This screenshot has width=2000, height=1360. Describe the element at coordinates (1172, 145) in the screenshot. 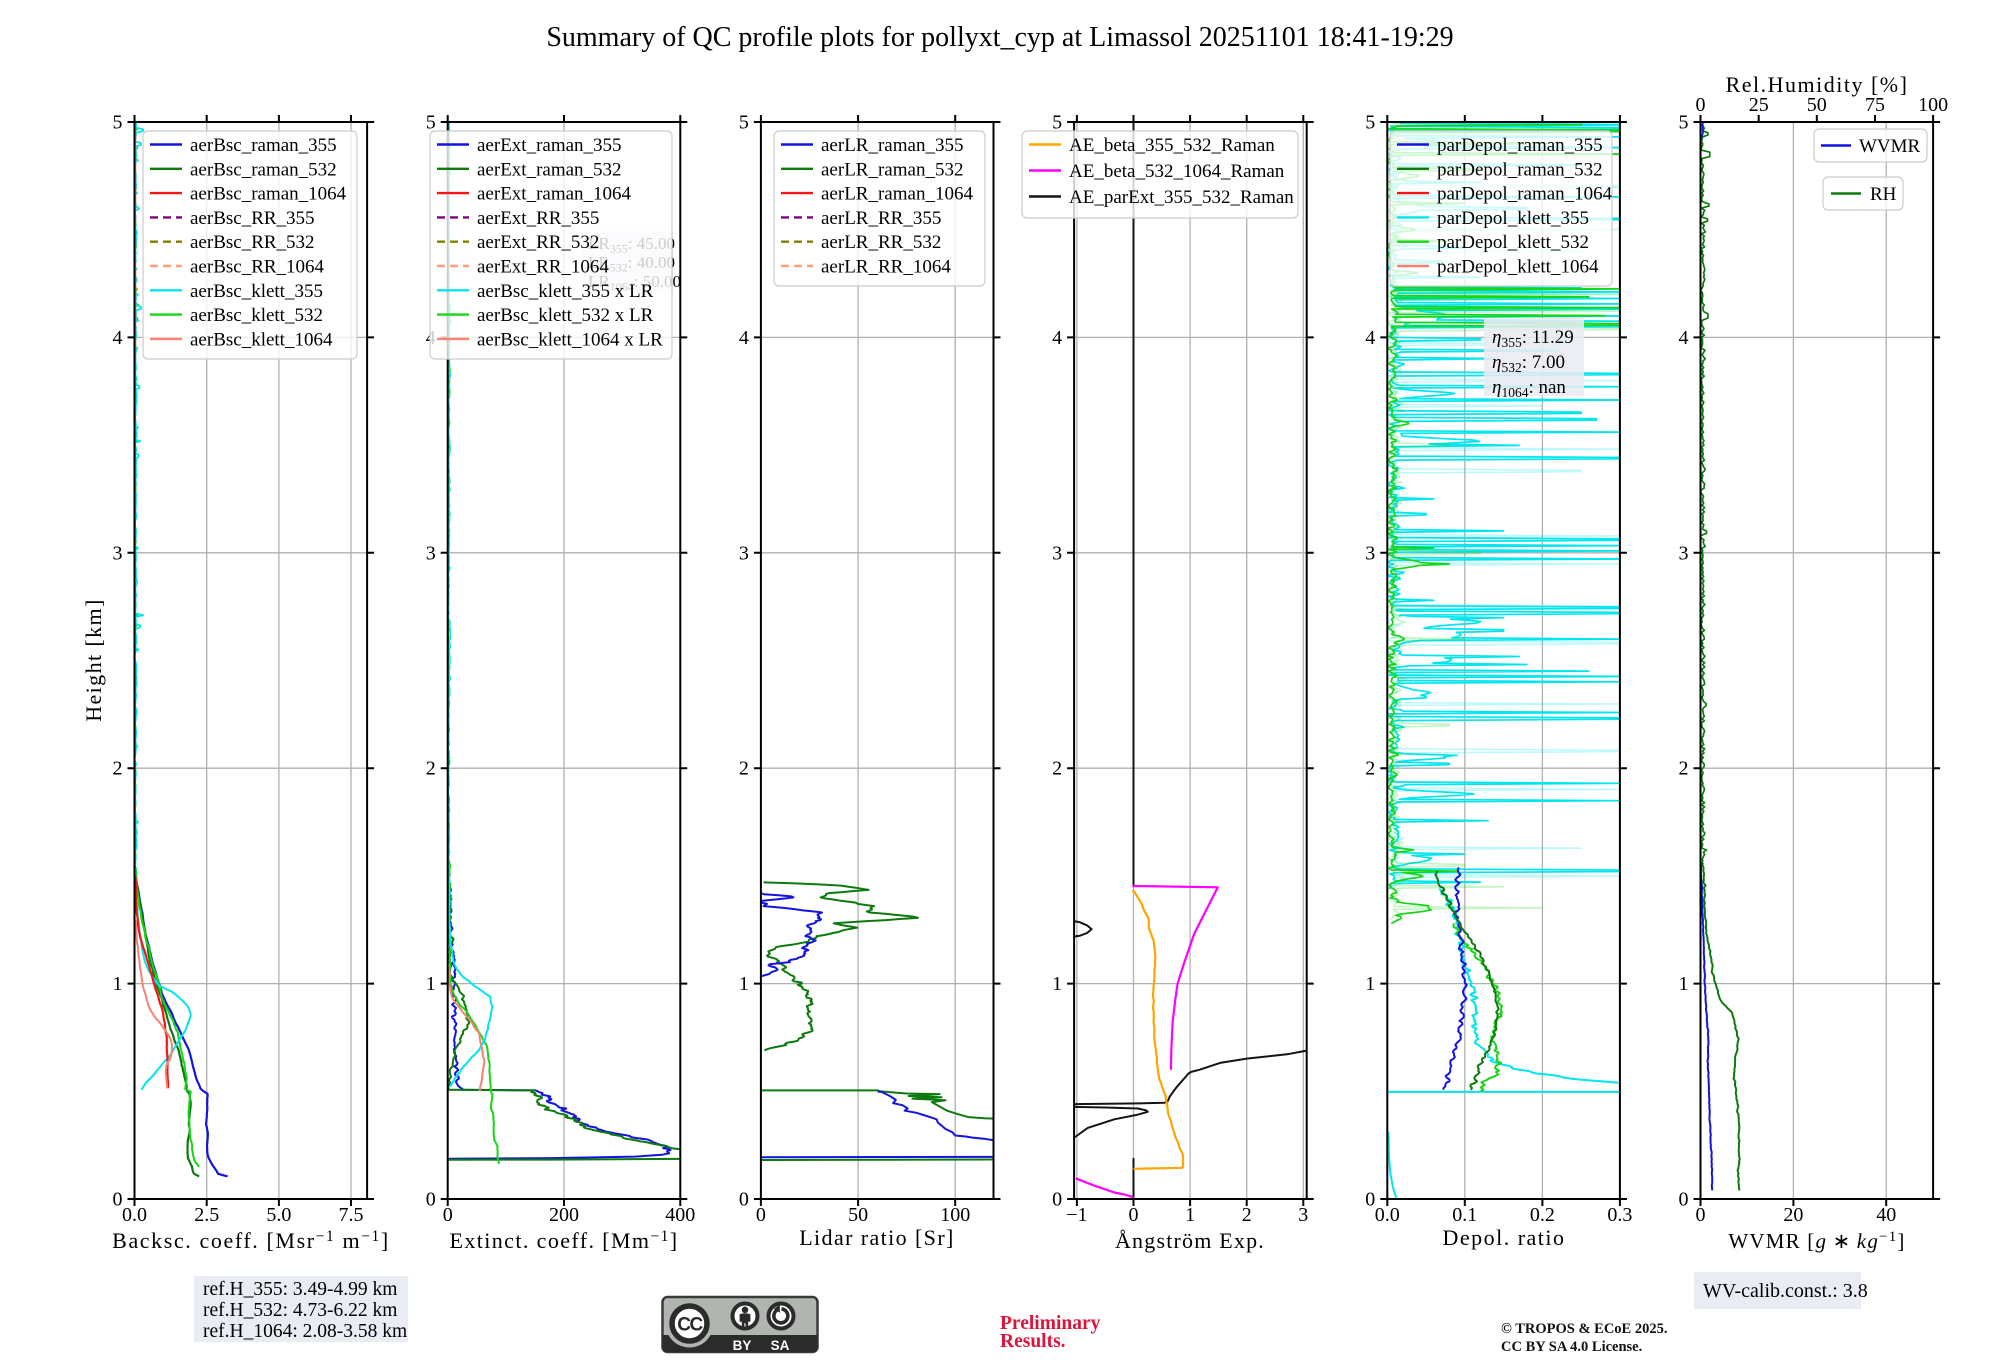

I see `svg-text: AE_beta_355_532_Raman` at that location.